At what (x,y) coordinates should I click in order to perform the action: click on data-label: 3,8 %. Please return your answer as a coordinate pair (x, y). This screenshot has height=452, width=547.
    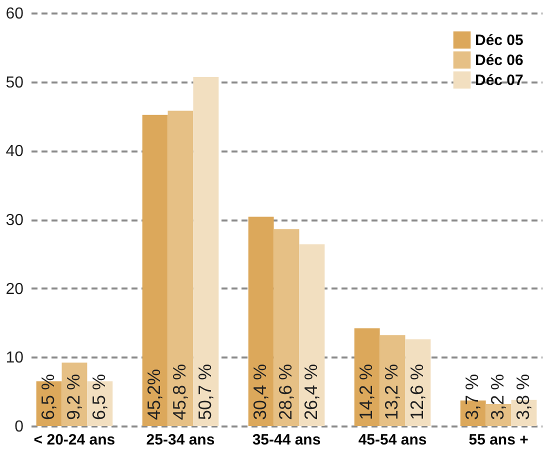
    Looking at the image, I should click on (522, 397).